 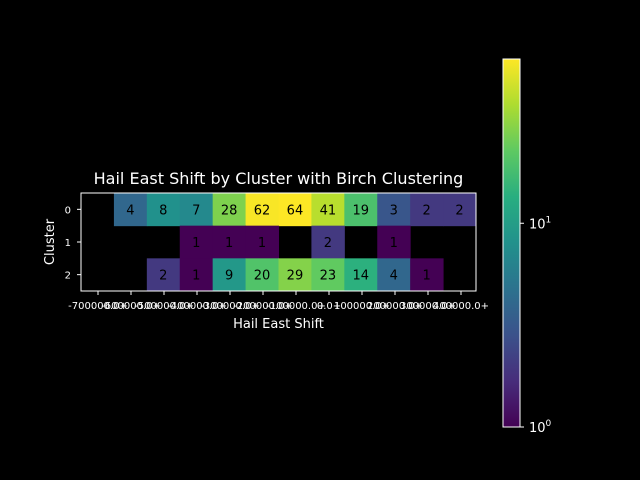 What do you see at coordinates (68, 276) in the screenshot?
I see `y-tick-label: 2` at bounding box center [68, 276].